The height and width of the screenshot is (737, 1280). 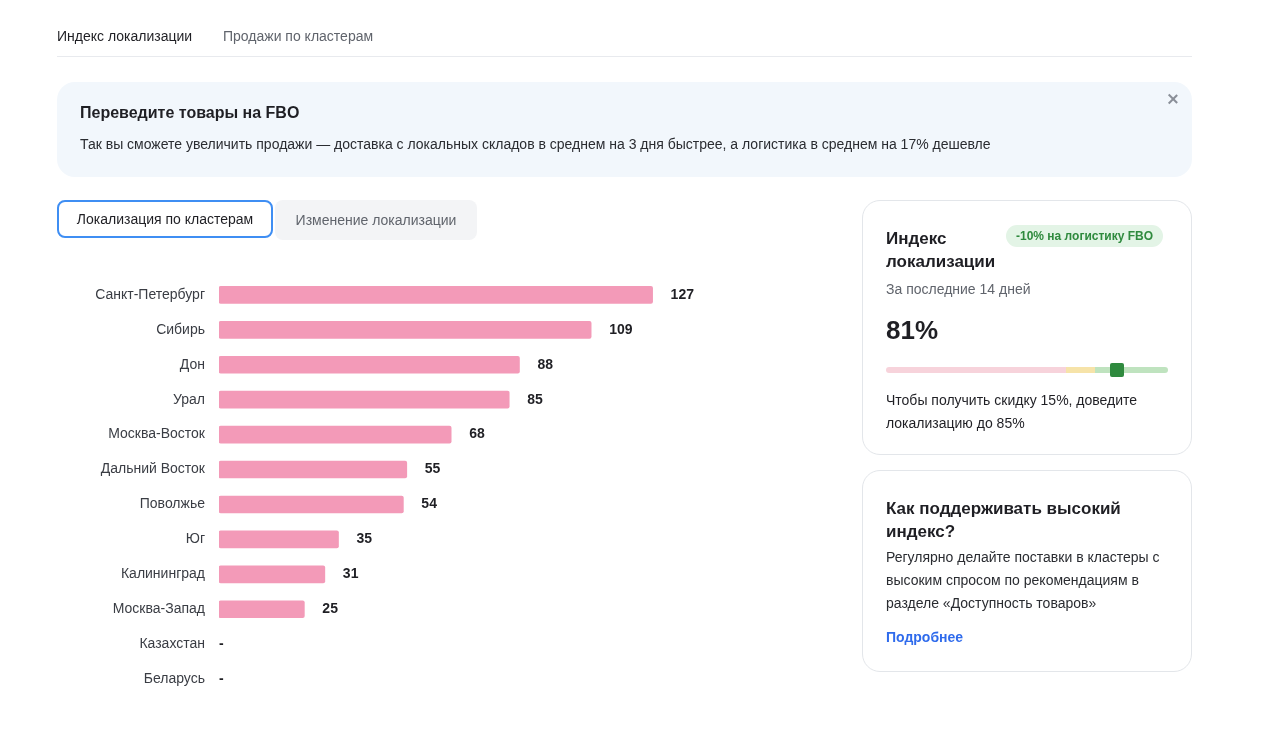 What do you see at coordinates (172, 503) in the screenshot?
I see `y-tick-label: Поволжье` at bounding box center [172, 503].